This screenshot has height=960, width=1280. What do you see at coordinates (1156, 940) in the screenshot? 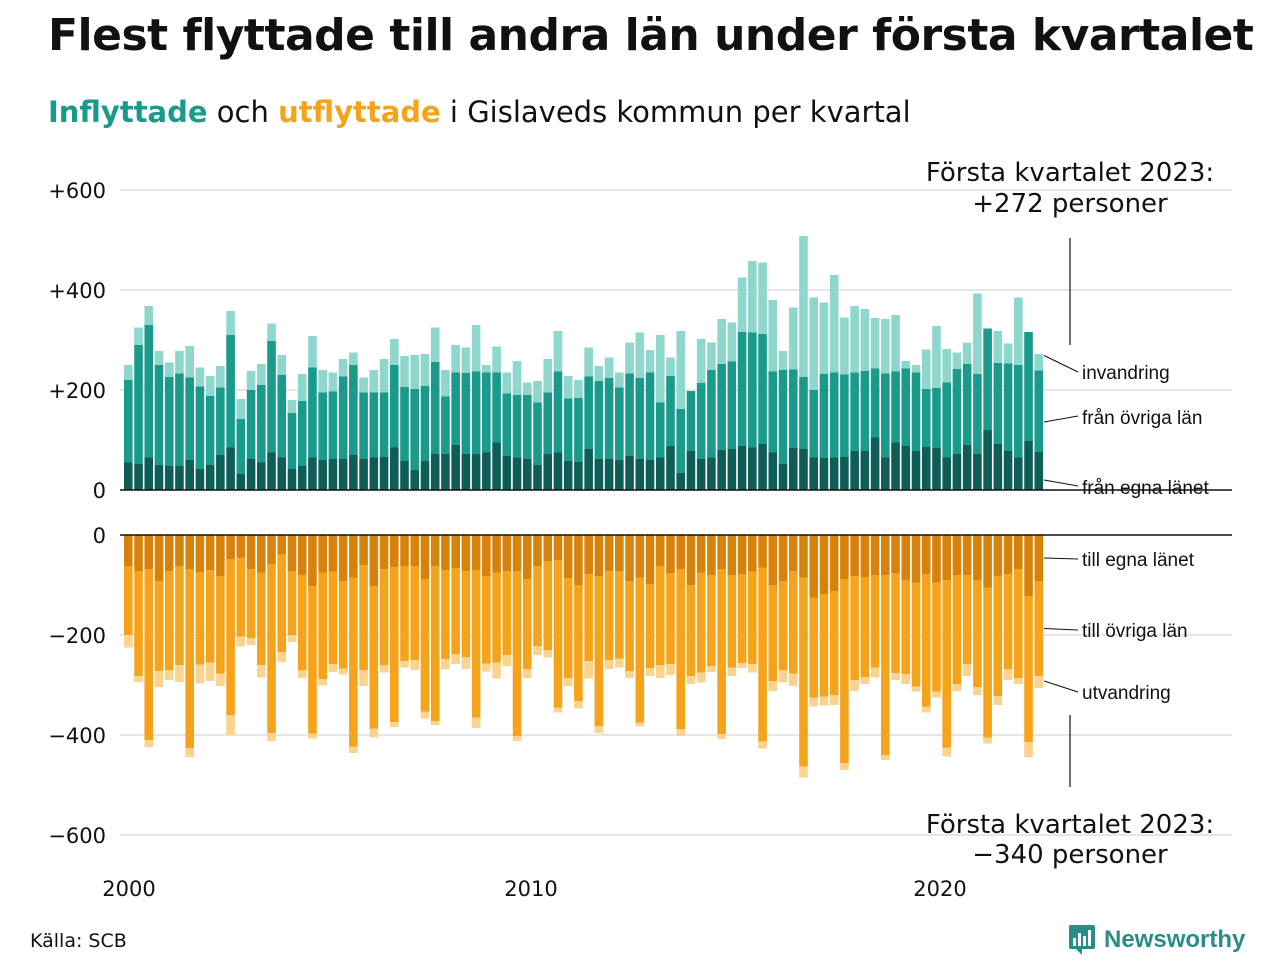
I see `brand-logo: Newsworthy` at bounding box center [1156, 940].